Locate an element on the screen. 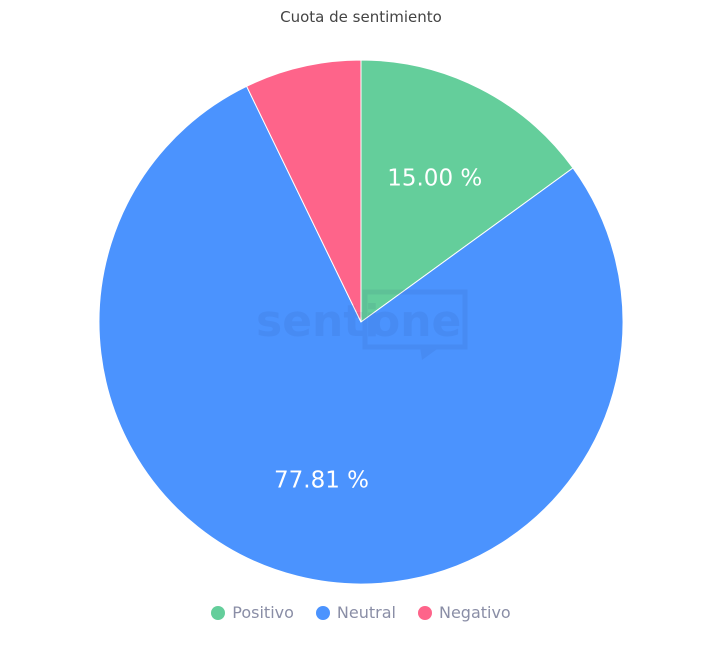  legend-label: Negativo is located at coordinates (474, 612).